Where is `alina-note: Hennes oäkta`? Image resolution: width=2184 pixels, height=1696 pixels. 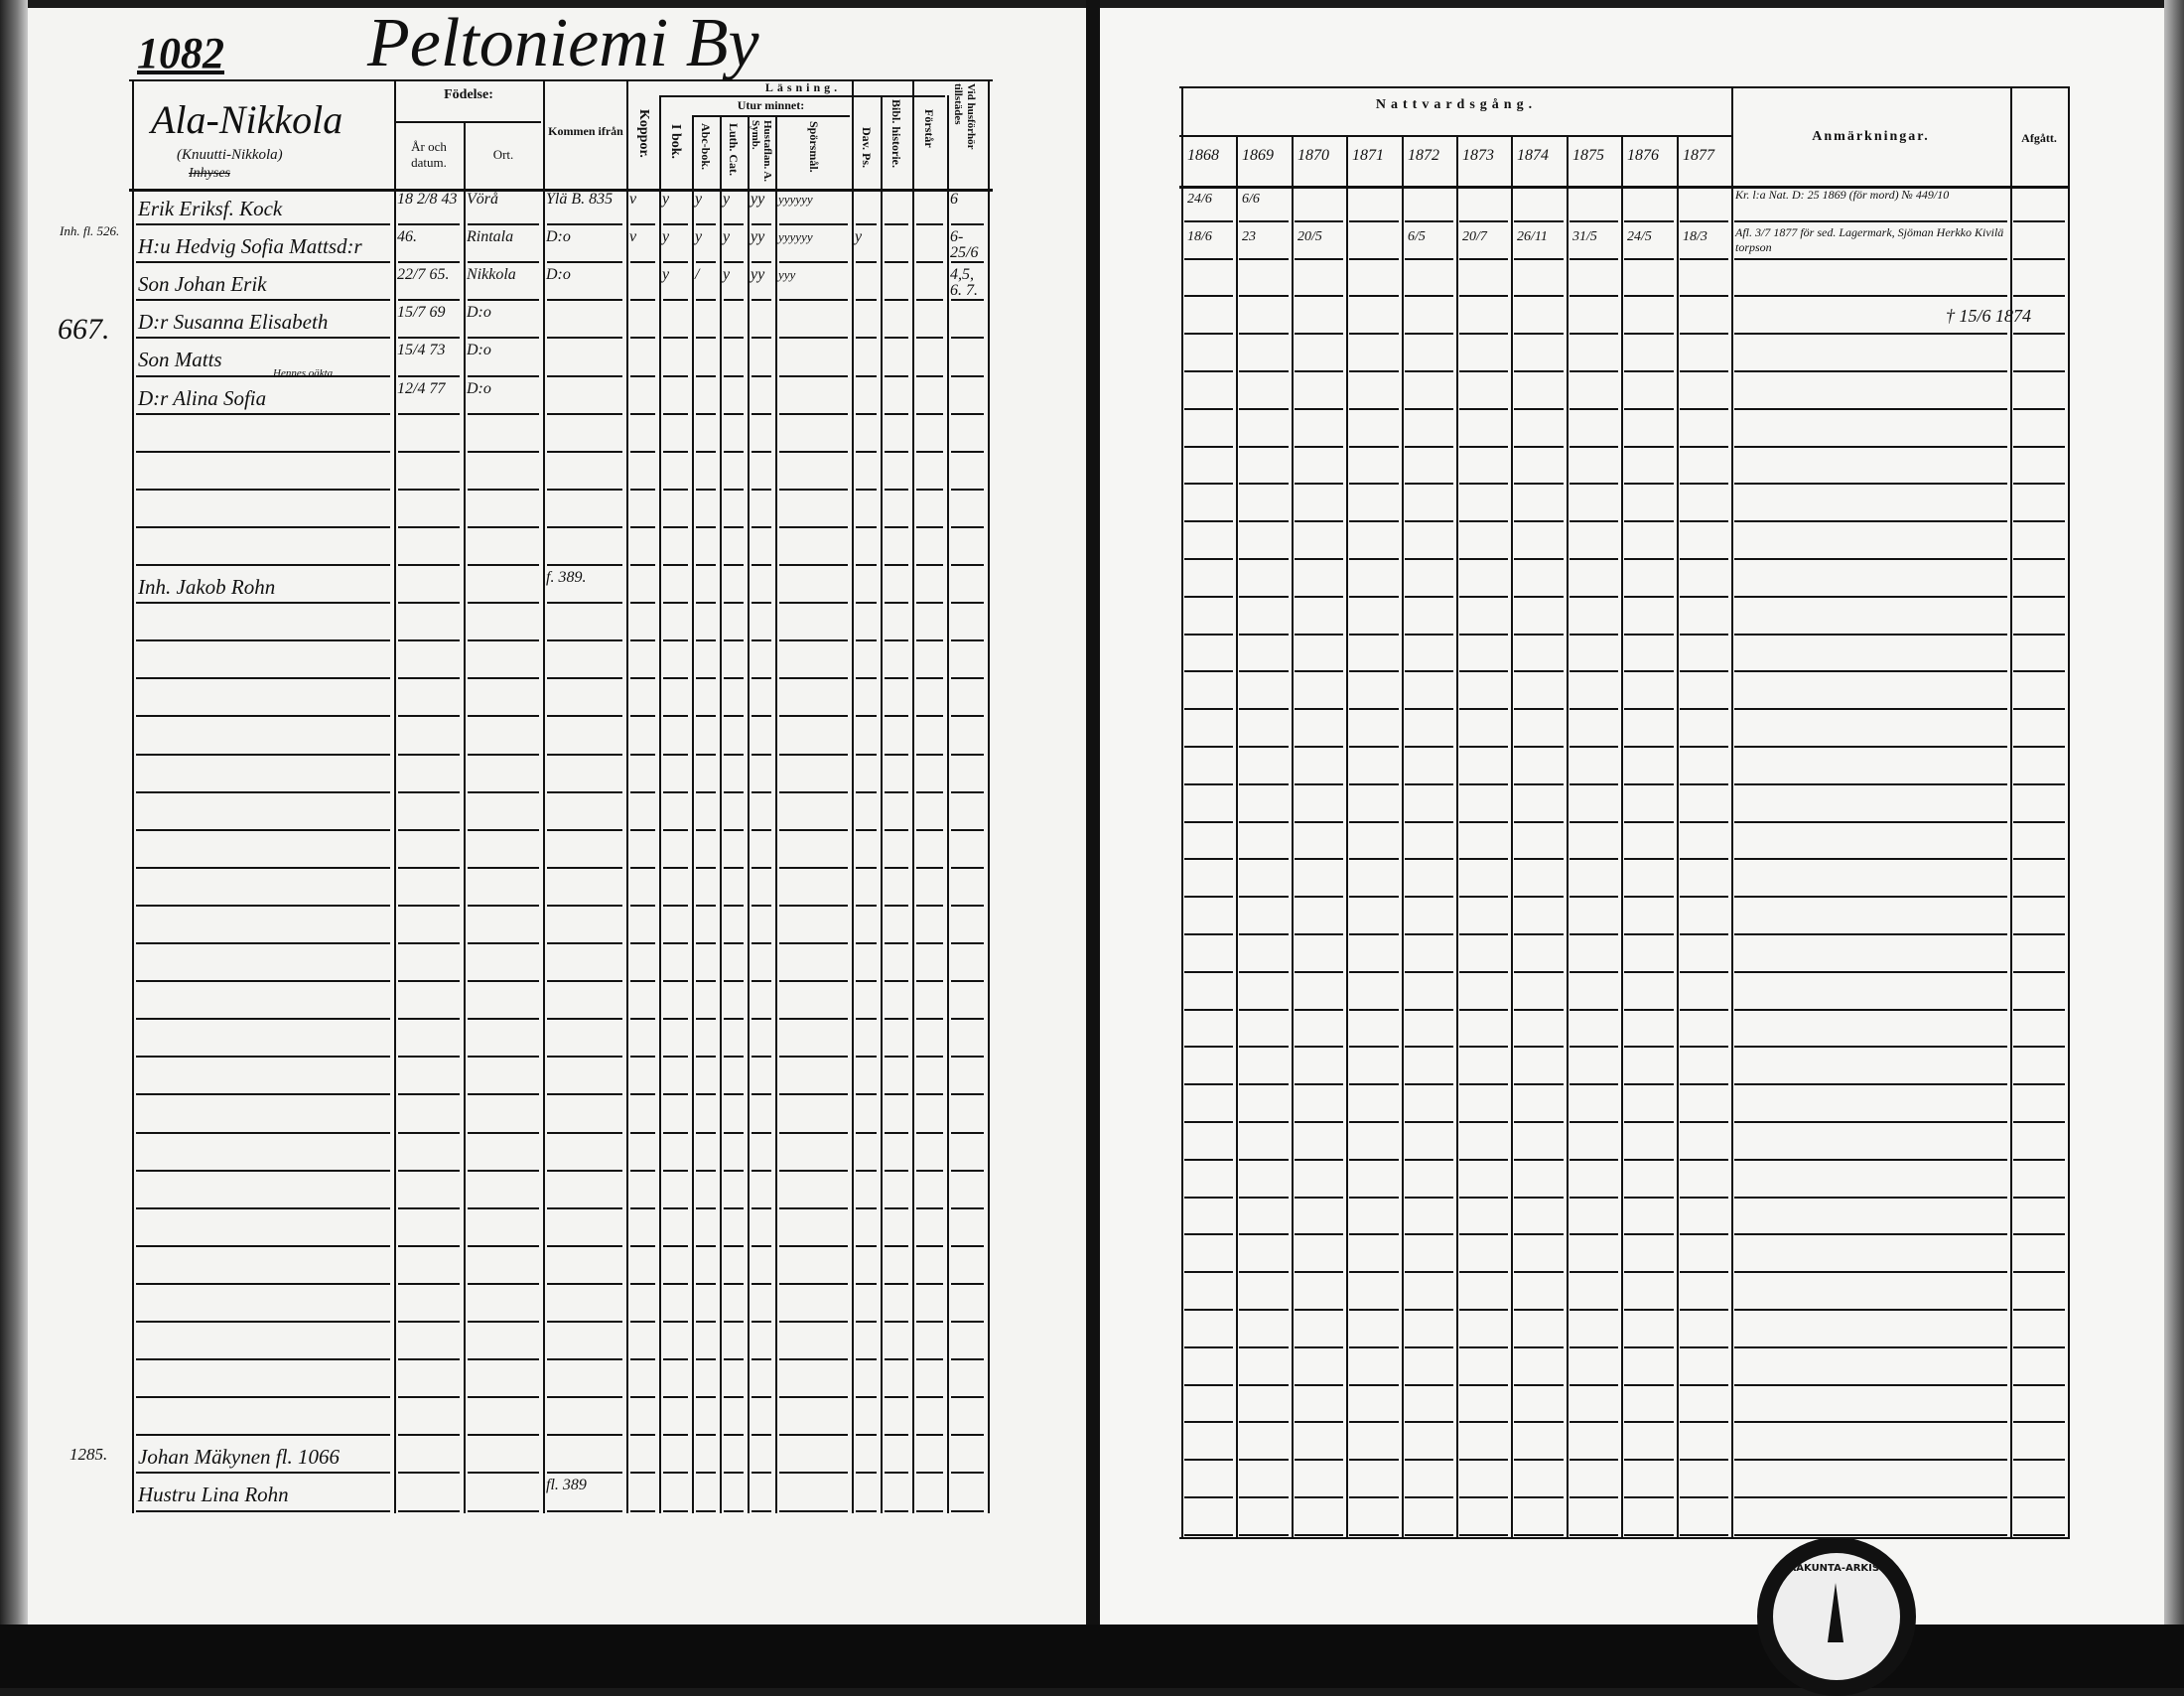
alina-note: Hennes oäkta is located at coordinates (303, 373).